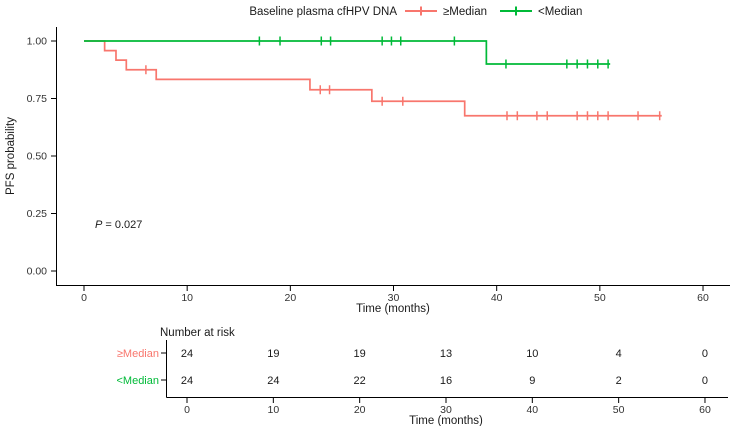 Image resolution: width=733 pixels, height=426 pixels. Describe the element at coordinates (37, 214) in the screenshot. I see `y-tick-label: 0.25` at that location.